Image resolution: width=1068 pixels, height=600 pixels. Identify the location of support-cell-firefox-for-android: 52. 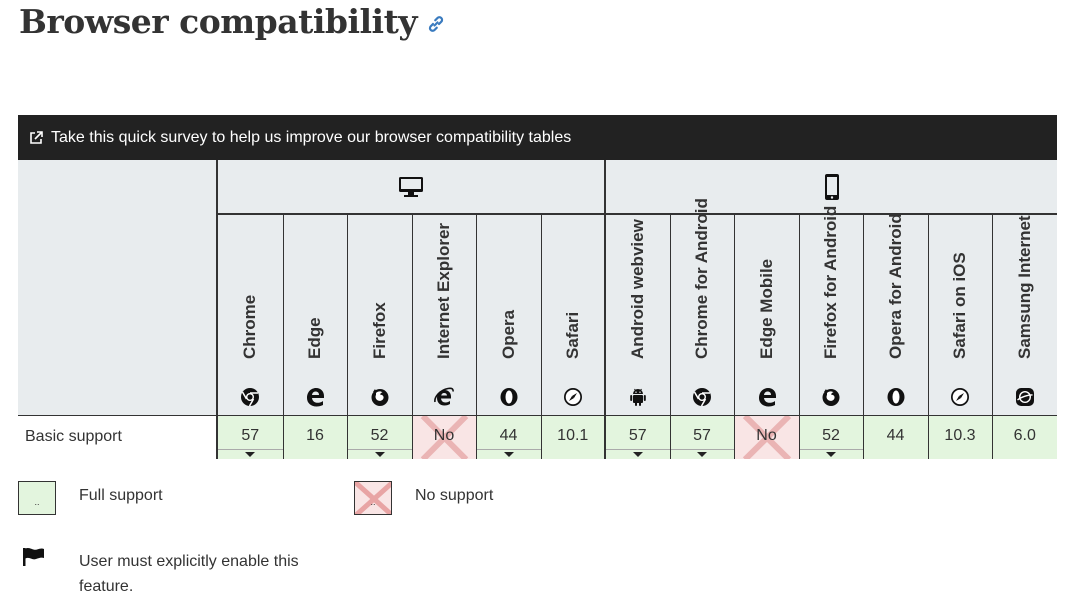
(830, 436).